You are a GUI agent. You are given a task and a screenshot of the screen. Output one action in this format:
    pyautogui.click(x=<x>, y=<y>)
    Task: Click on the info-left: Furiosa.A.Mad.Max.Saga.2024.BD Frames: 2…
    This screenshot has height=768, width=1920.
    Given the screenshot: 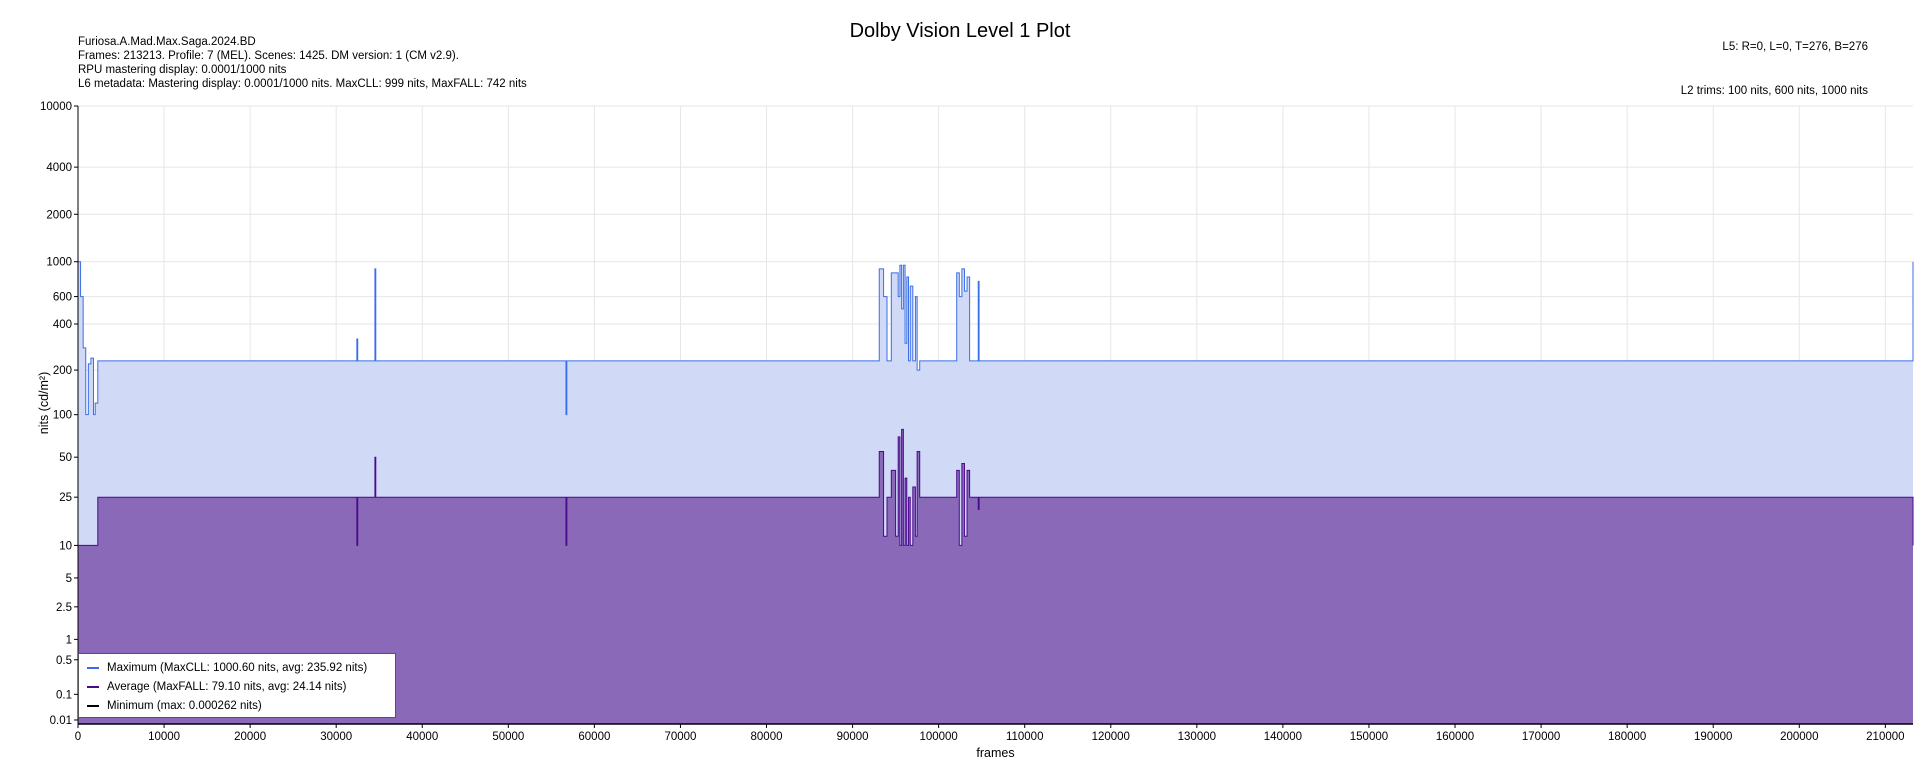 What is the action you would take?
    pyautogui.click(x=302, y=63)
    